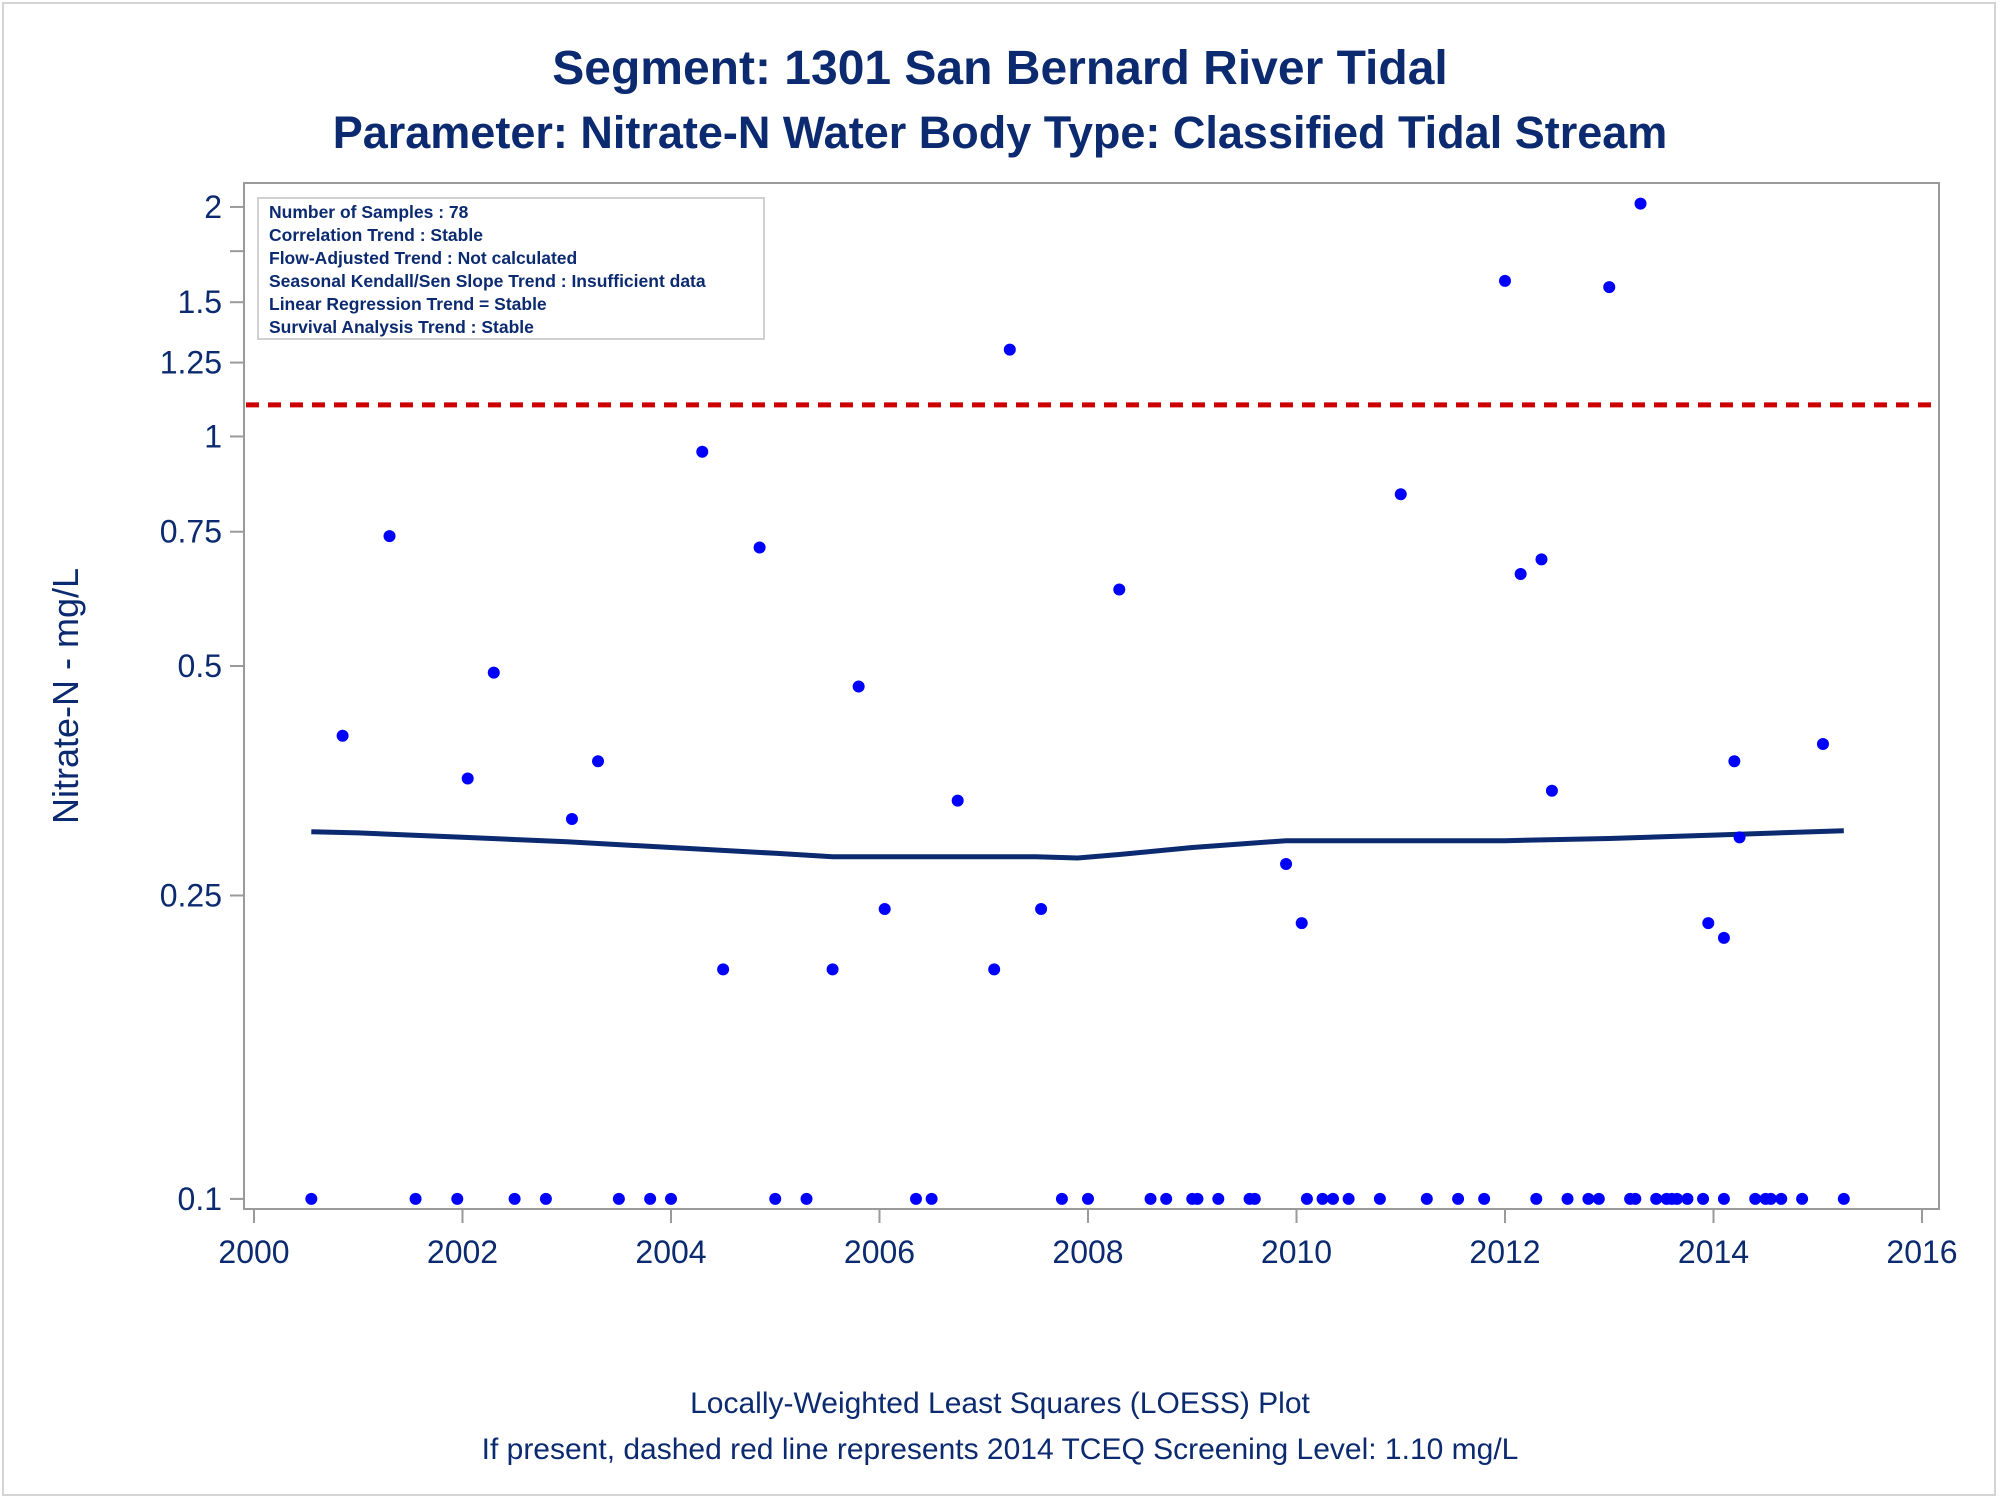 Image resolution: width=2000 pixels, height=1500 pixels. Describe the element at coordinates (213, 436) in the screenshot. I see `y-tick-label: 1` at that location.